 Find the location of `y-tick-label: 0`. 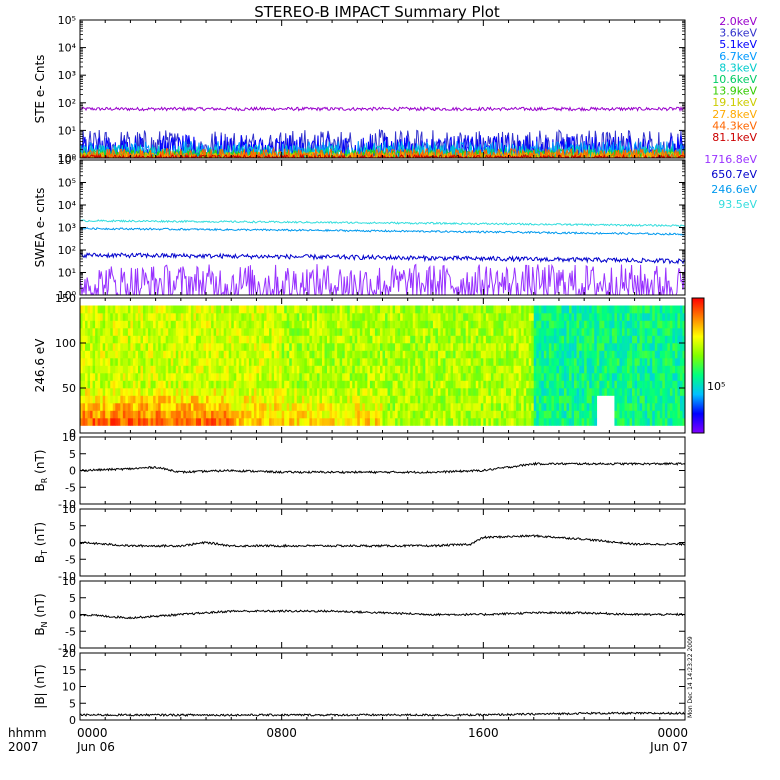

y-tick-label: 0 is located at coordinates (72, 615).